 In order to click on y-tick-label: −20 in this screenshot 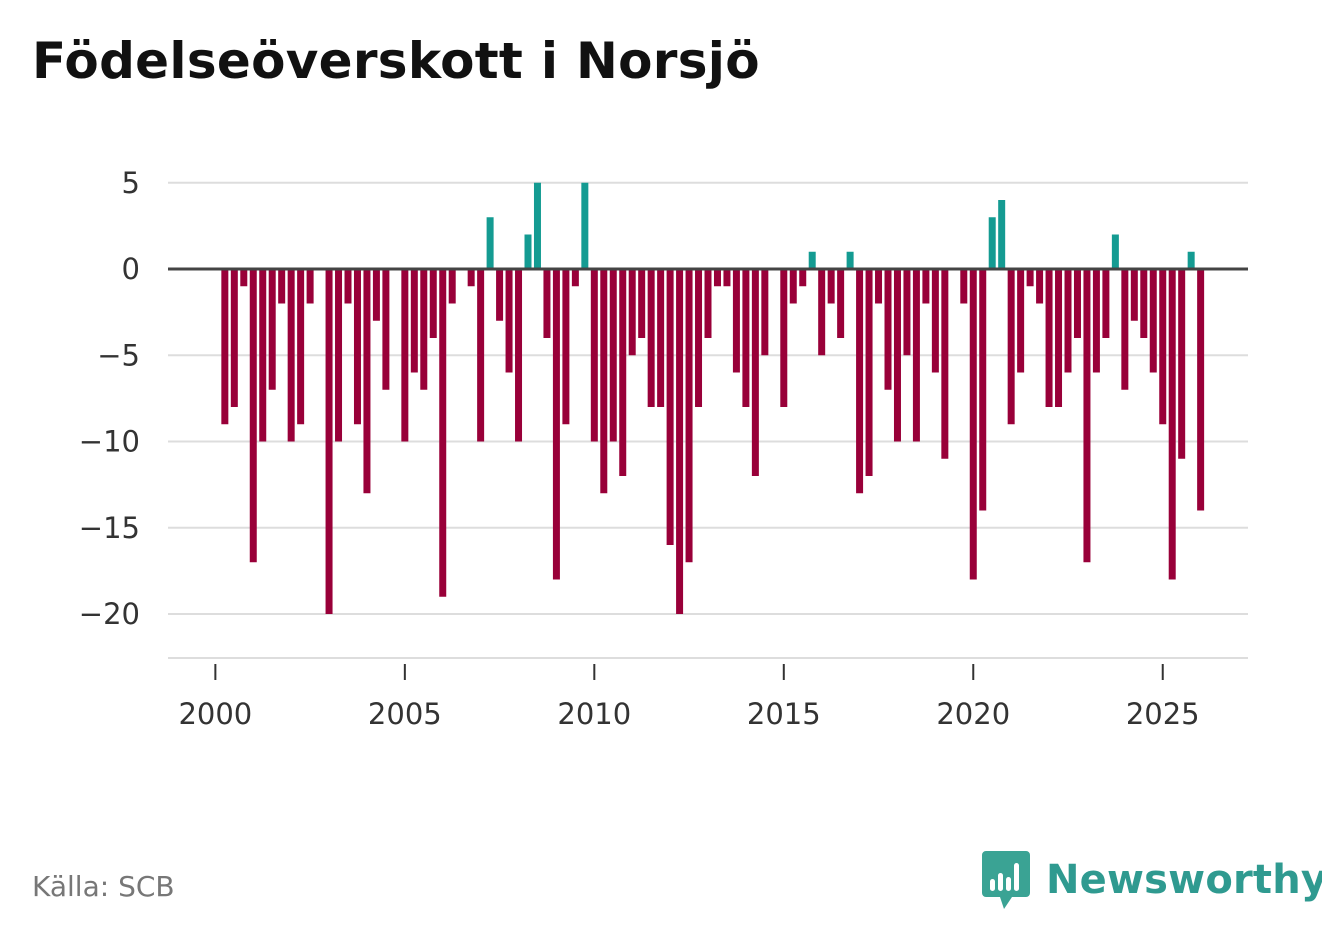, I will do `click(109, 614)`.